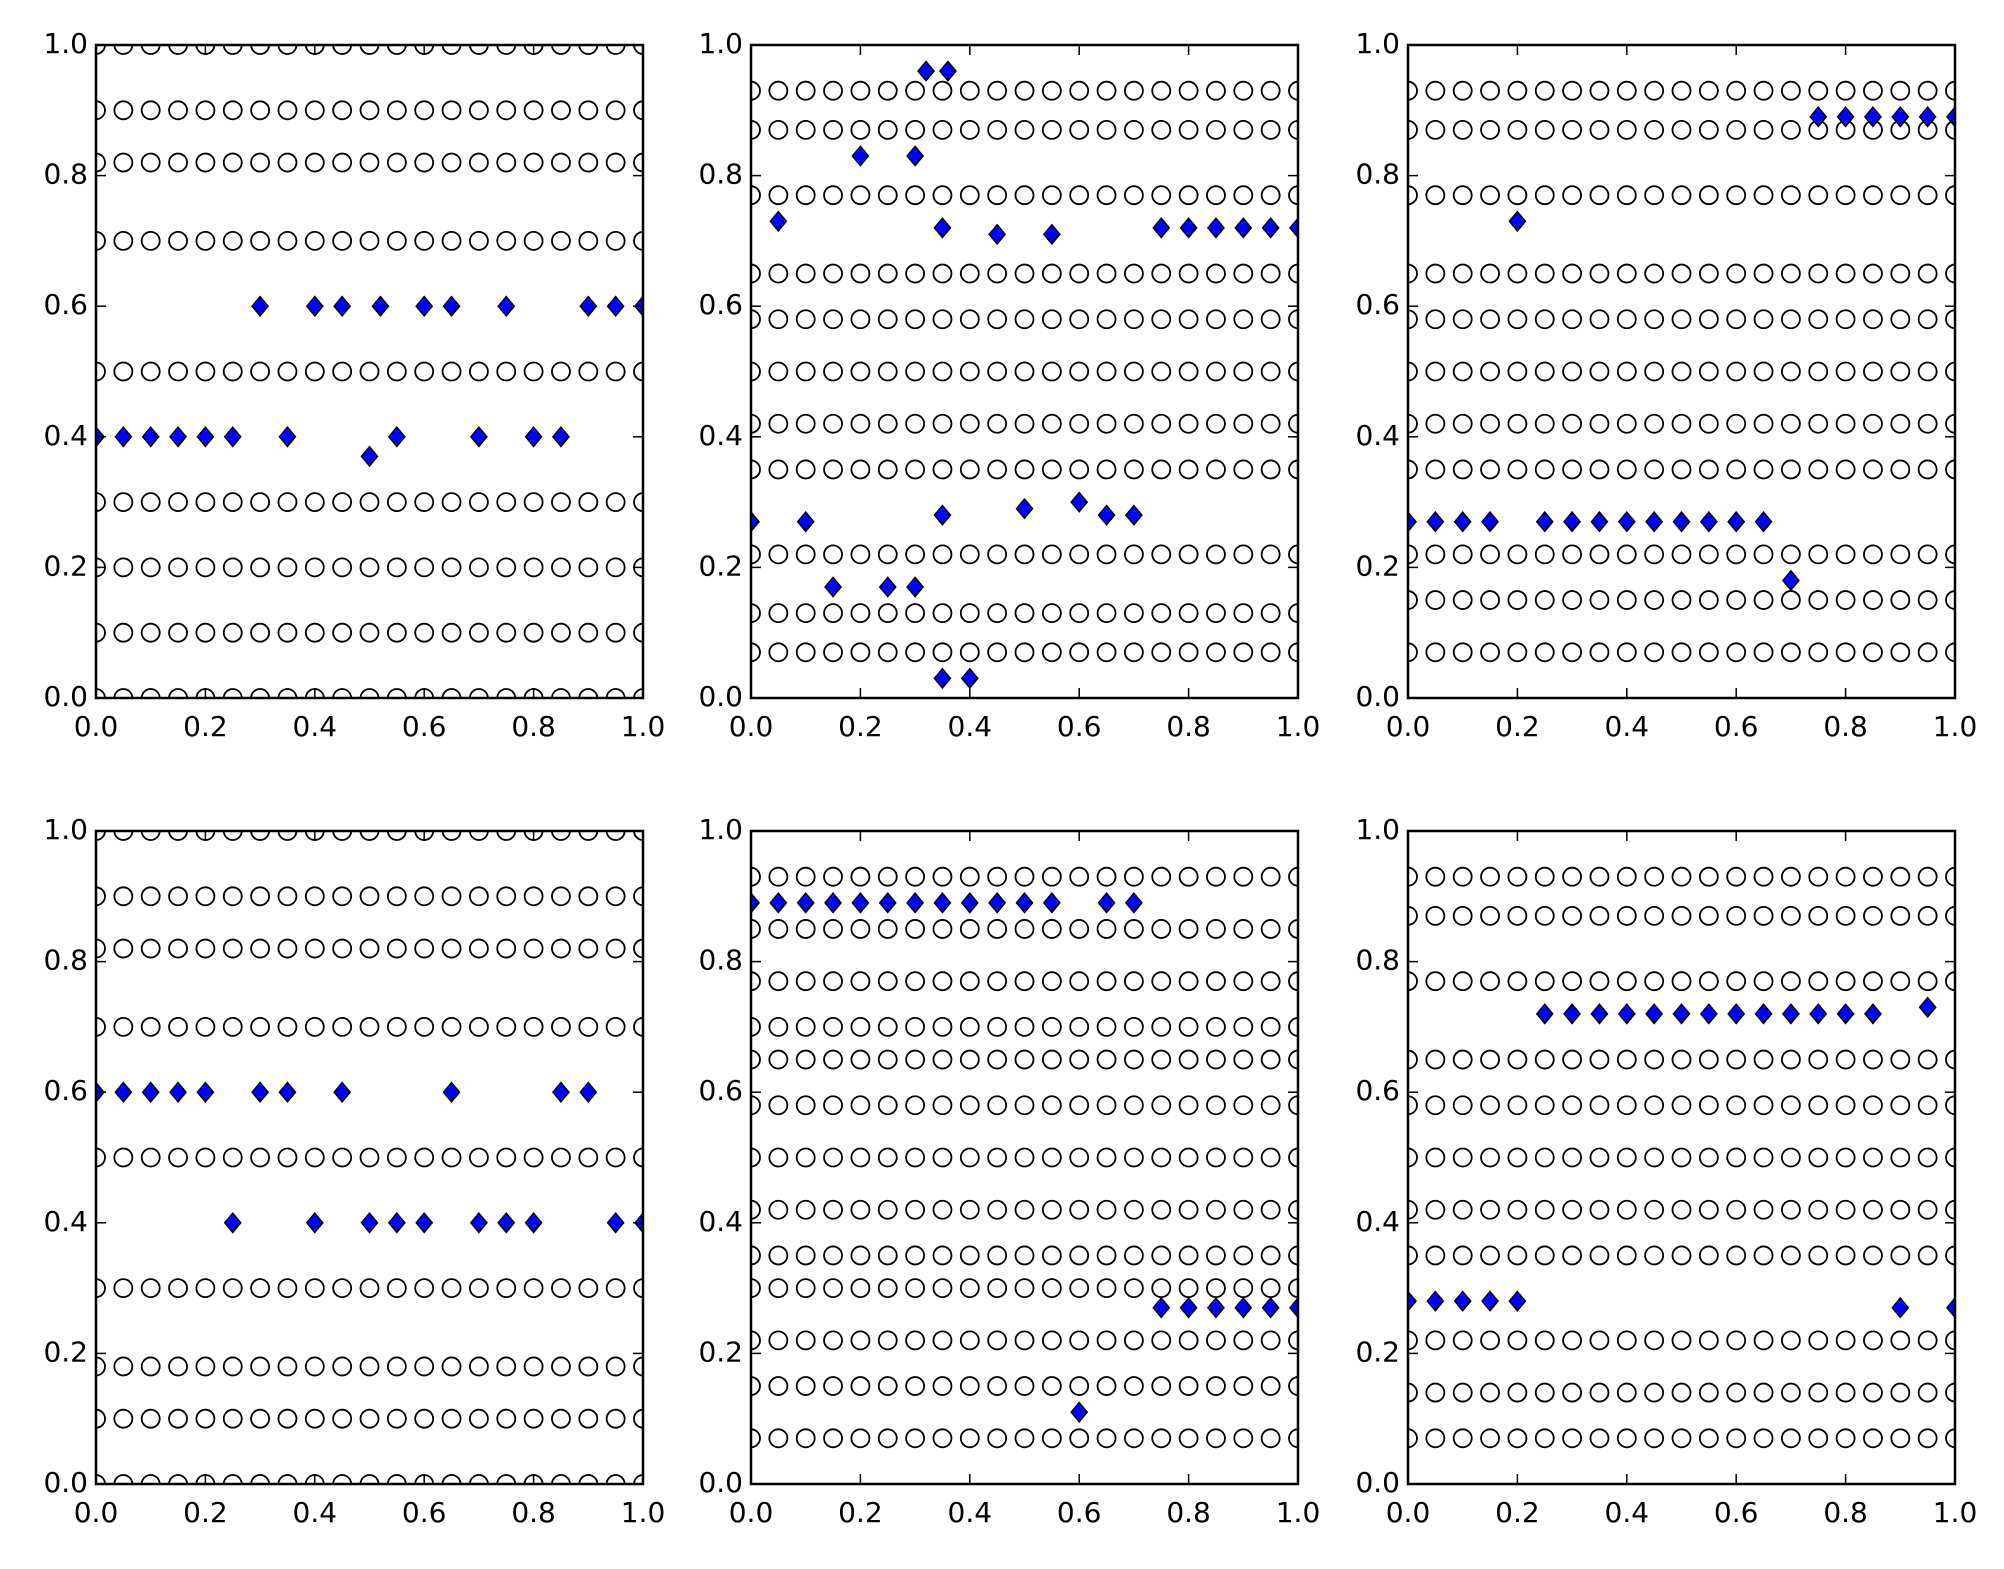  What do you see at coordinates (96, 726) in the screenshot?
I see `x-tick-label: 0.0` at bounding box center [96, 726].